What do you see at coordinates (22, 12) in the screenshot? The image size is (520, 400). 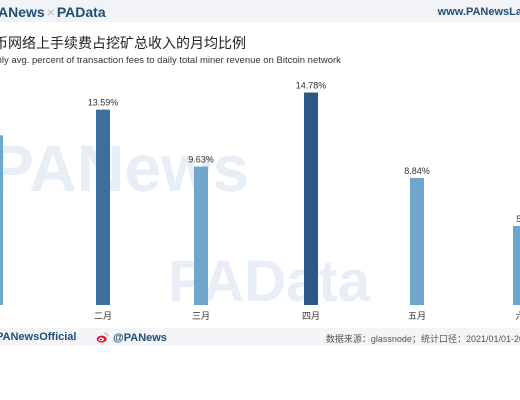 I see `brand-left: ANews` at bounding box center [22, 12].